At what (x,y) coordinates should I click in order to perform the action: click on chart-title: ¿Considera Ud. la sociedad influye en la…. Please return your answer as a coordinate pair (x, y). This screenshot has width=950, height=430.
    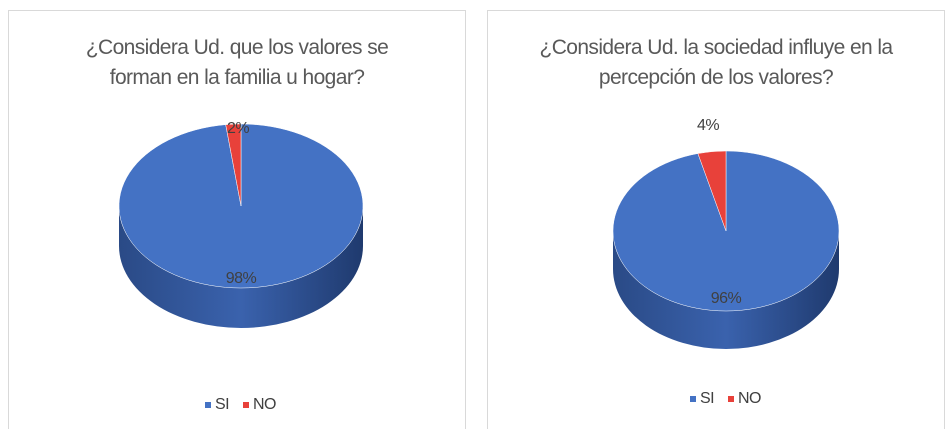
    Looking at the image, I should click on (716, 62).